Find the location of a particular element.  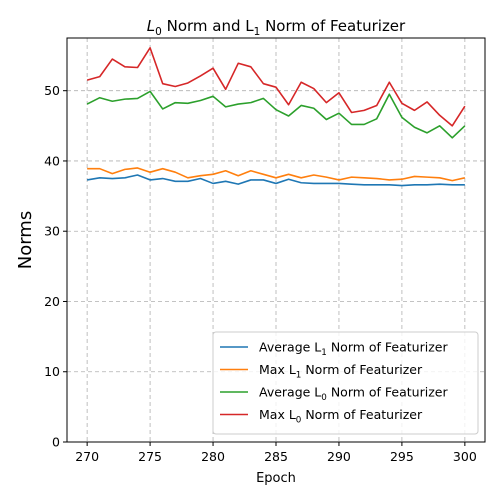

x-tick-label: 290 is located at coordinates (339, 456).